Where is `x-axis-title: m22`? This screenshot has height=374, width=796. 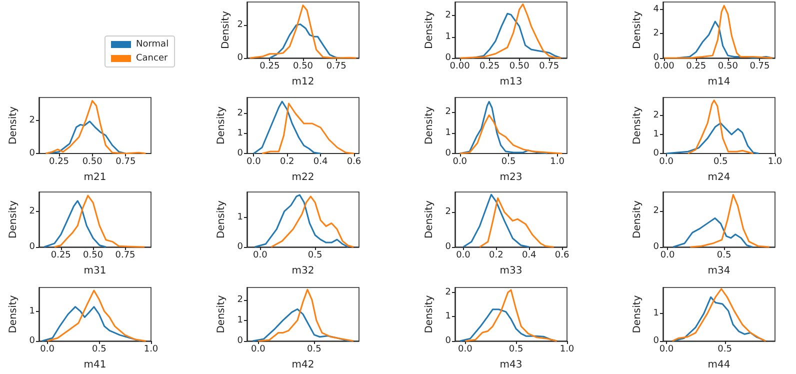 x-axis-title: m22 is located at coordinates (303, 177).